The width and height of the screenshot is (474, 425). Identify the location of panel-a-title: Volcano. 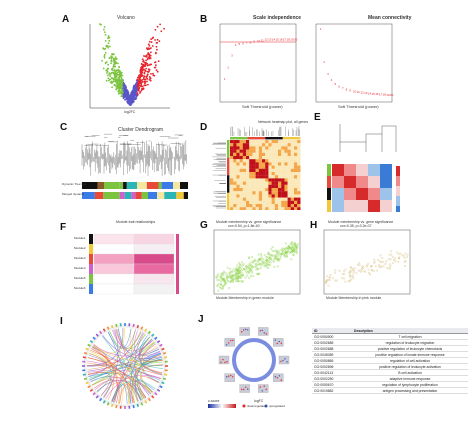
(126, 18).